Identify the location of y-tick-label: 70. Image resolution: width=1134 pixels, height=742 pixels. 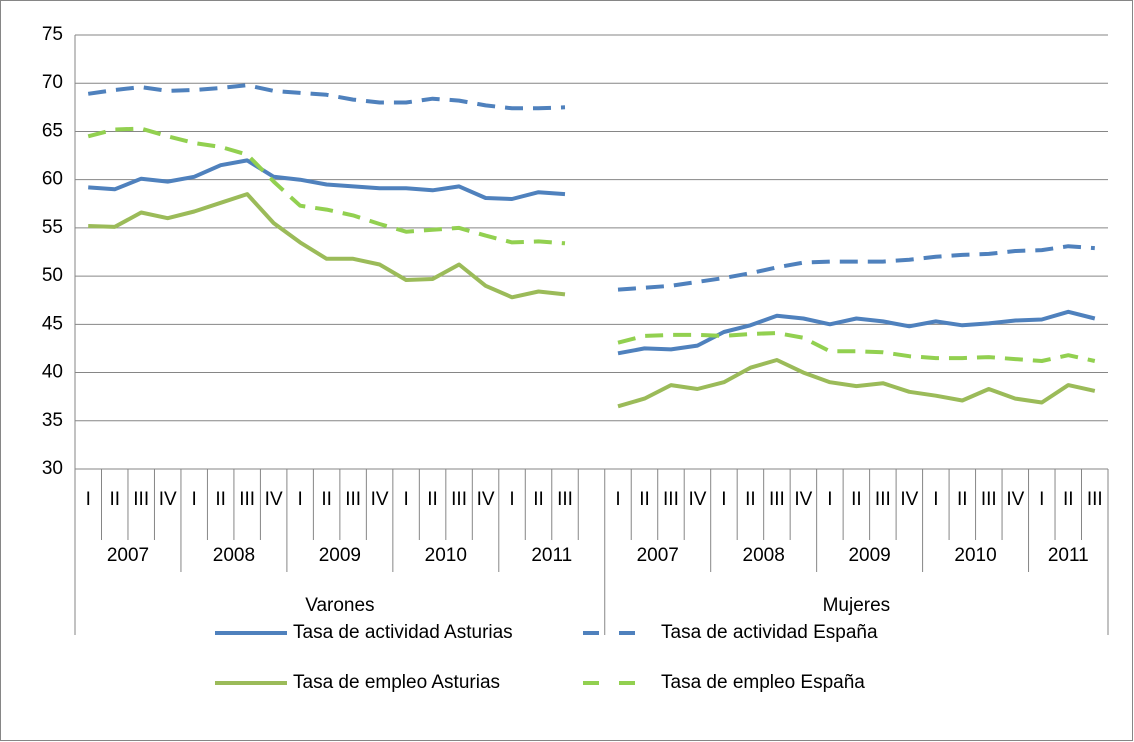
(52, 82).